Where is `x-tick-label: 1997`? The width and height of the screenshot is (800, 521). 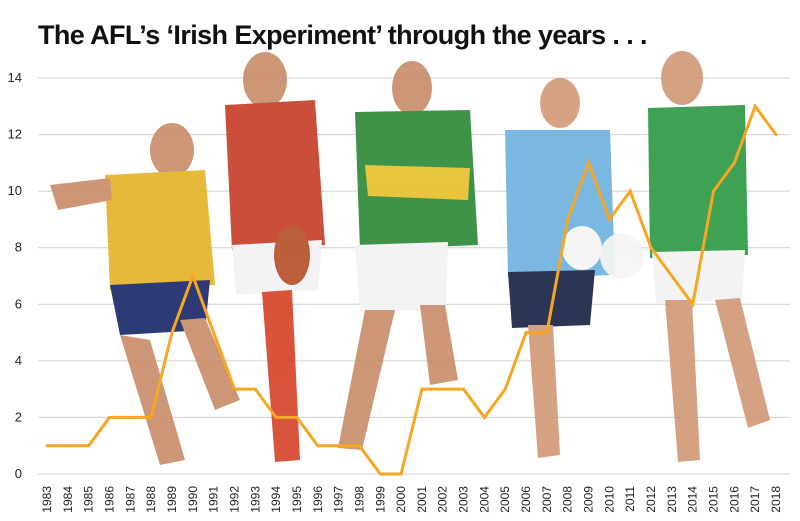 x-tick-label: 1997 is located at coordinates (339, 499).